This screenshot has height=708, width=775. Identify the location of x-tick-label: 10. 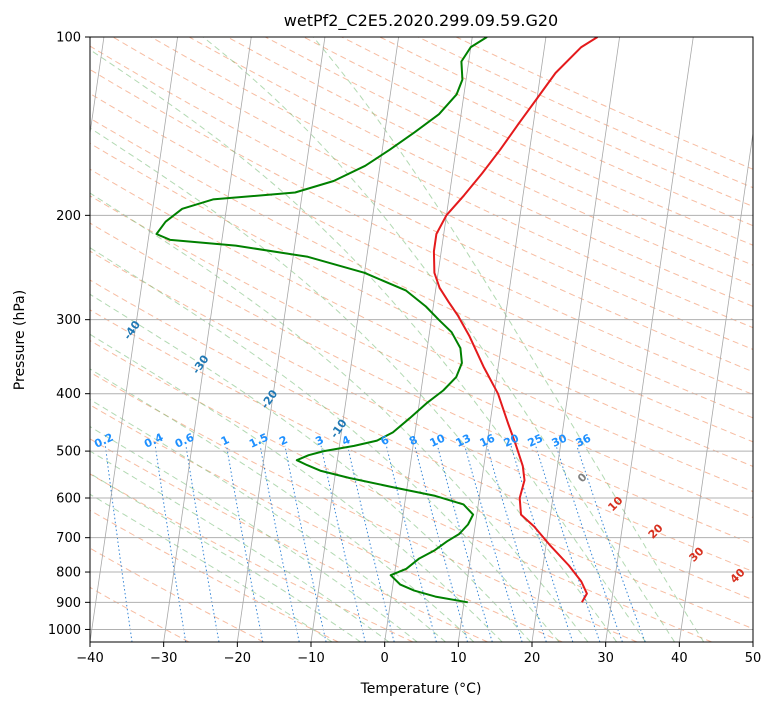
(458, 658).